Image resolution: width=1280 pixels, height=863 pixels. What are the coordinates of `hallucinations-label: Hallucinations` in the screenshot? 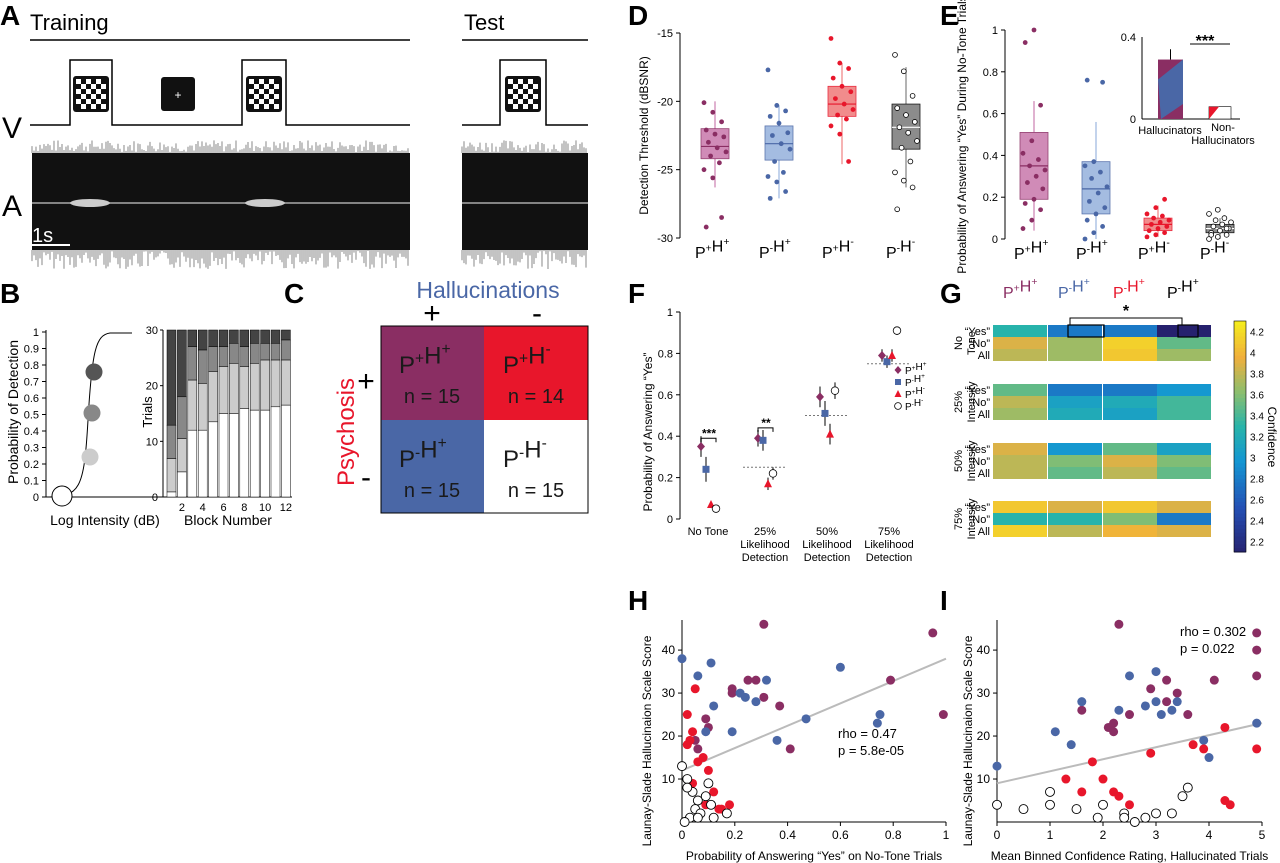 It's located at (487, 290).